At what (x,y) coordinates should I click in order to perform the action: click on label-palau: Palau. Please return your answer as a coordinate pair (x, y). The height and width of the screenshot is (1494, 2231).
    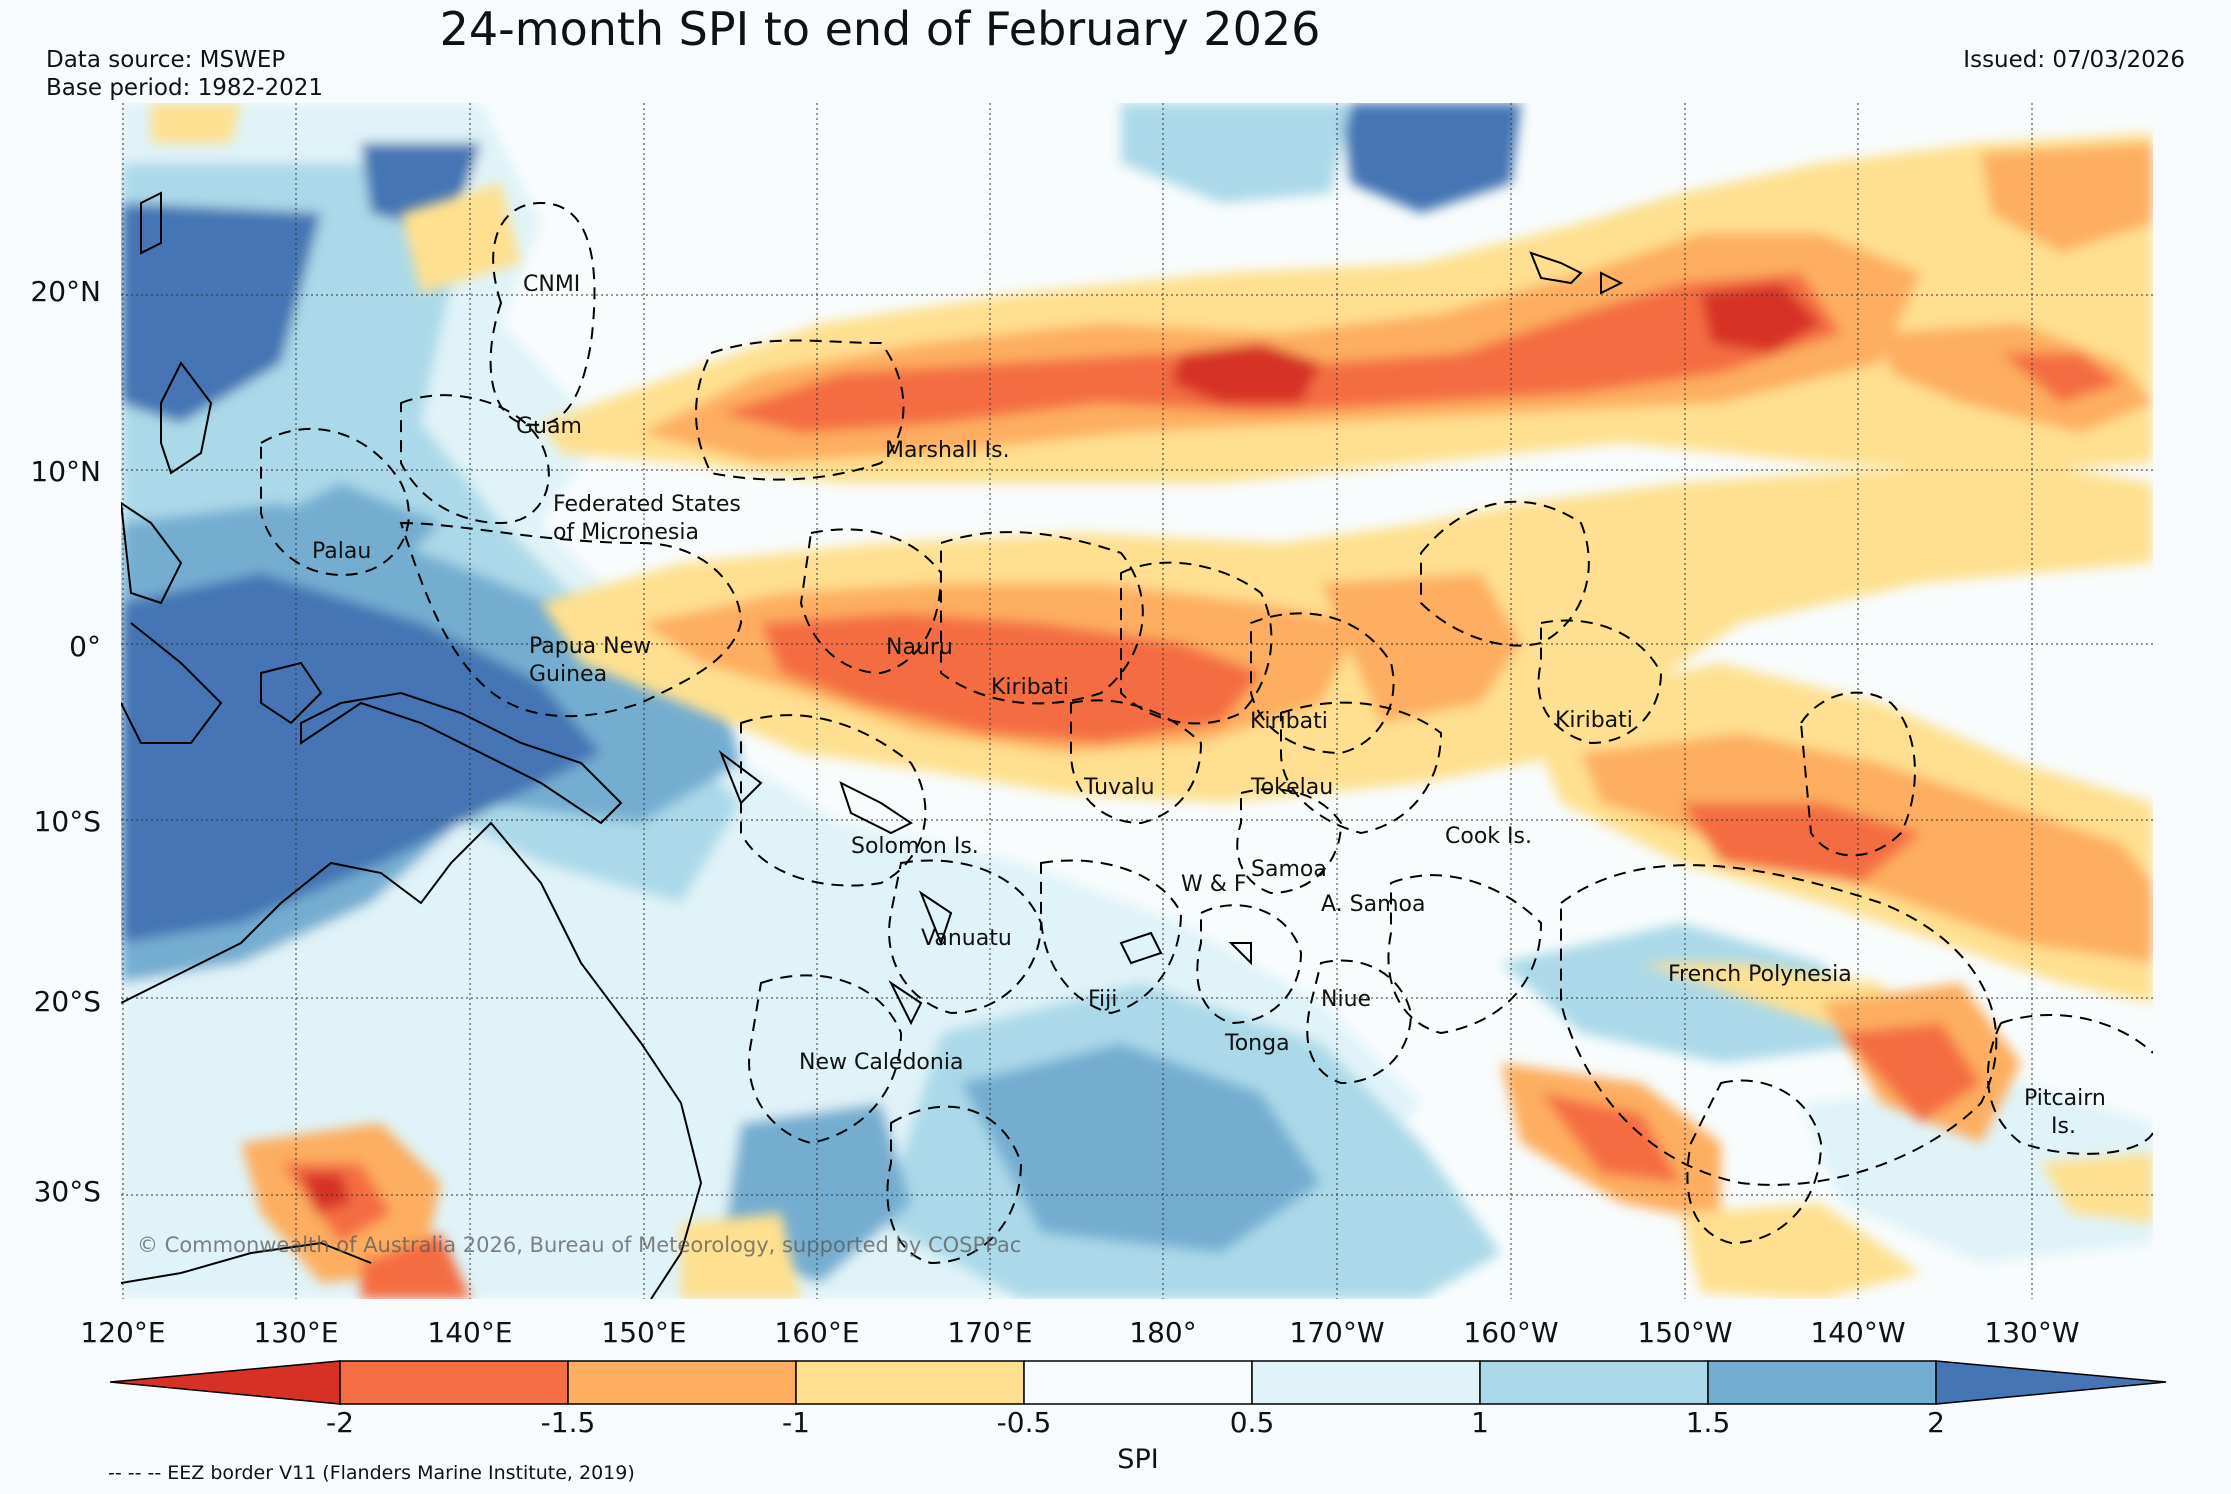
    Looking at the image, I should click on (342, 551).